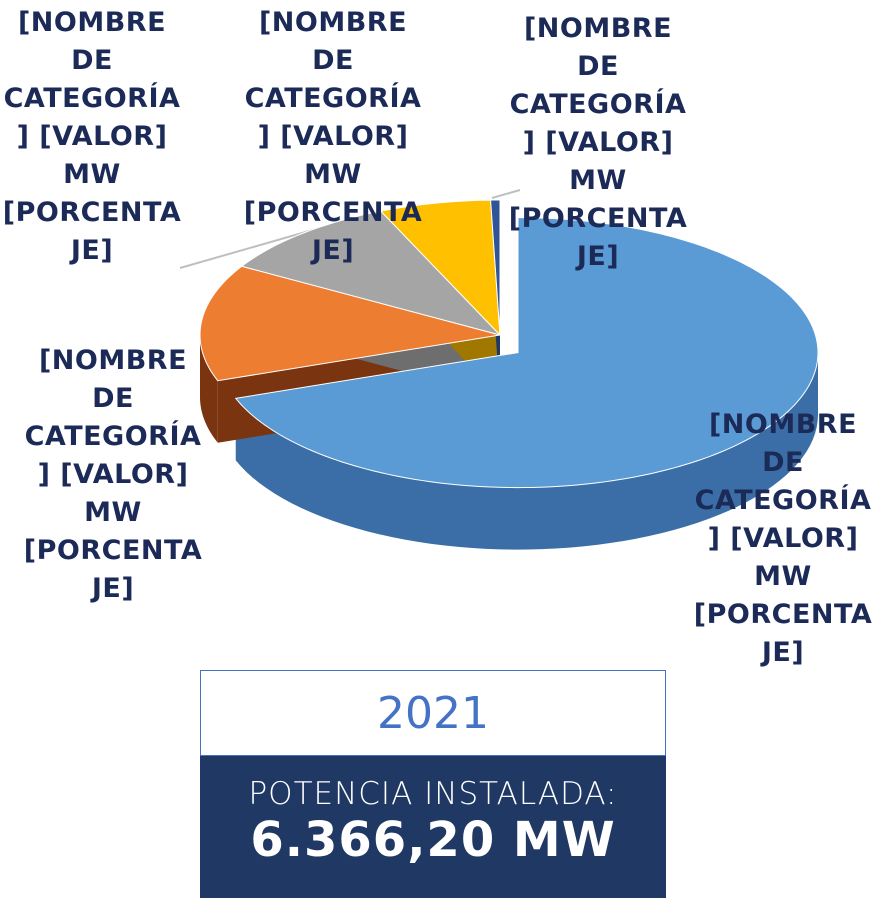 The height and width of the screenshot is (902, 876). What do you see at coordinates (433, 794) in the screenshot?
I see `total-label: POTENCIA INSTALADA:` at bounding box center [433, 794].